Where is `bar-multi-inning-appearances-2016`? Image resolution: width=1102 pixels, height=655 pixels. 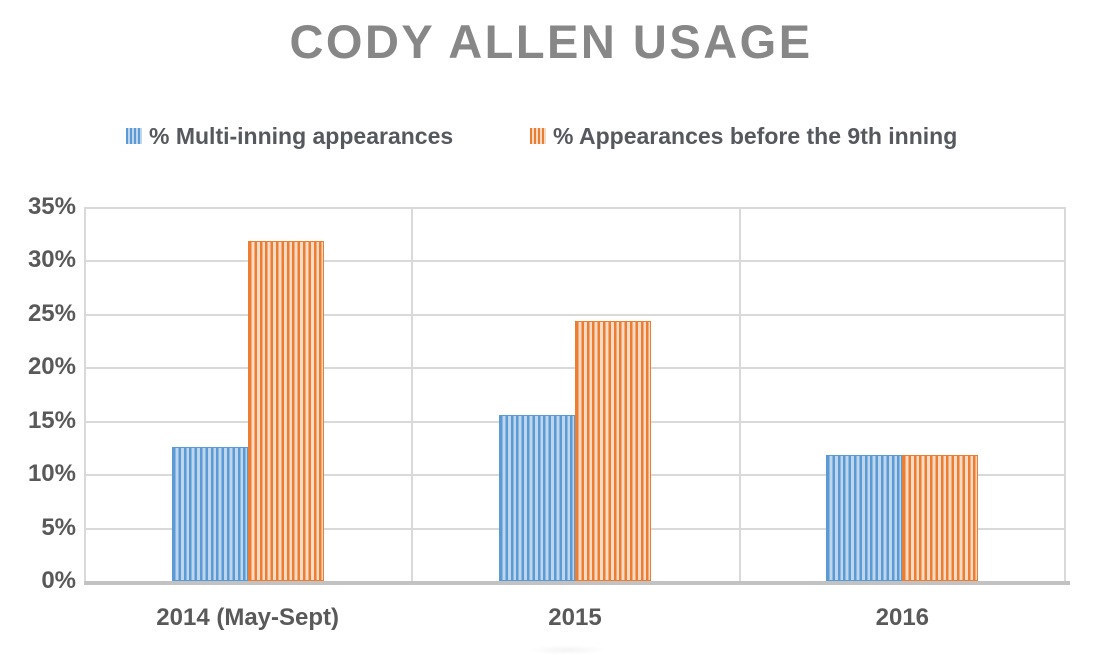
bar-multi-inning-appearances-2016 is located at coordinates (864, 517).